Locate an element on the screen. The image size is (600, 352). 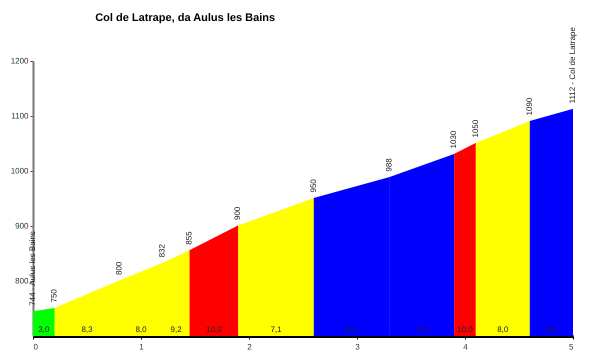
annotation: 1030 is located at coordinates (453, 139).